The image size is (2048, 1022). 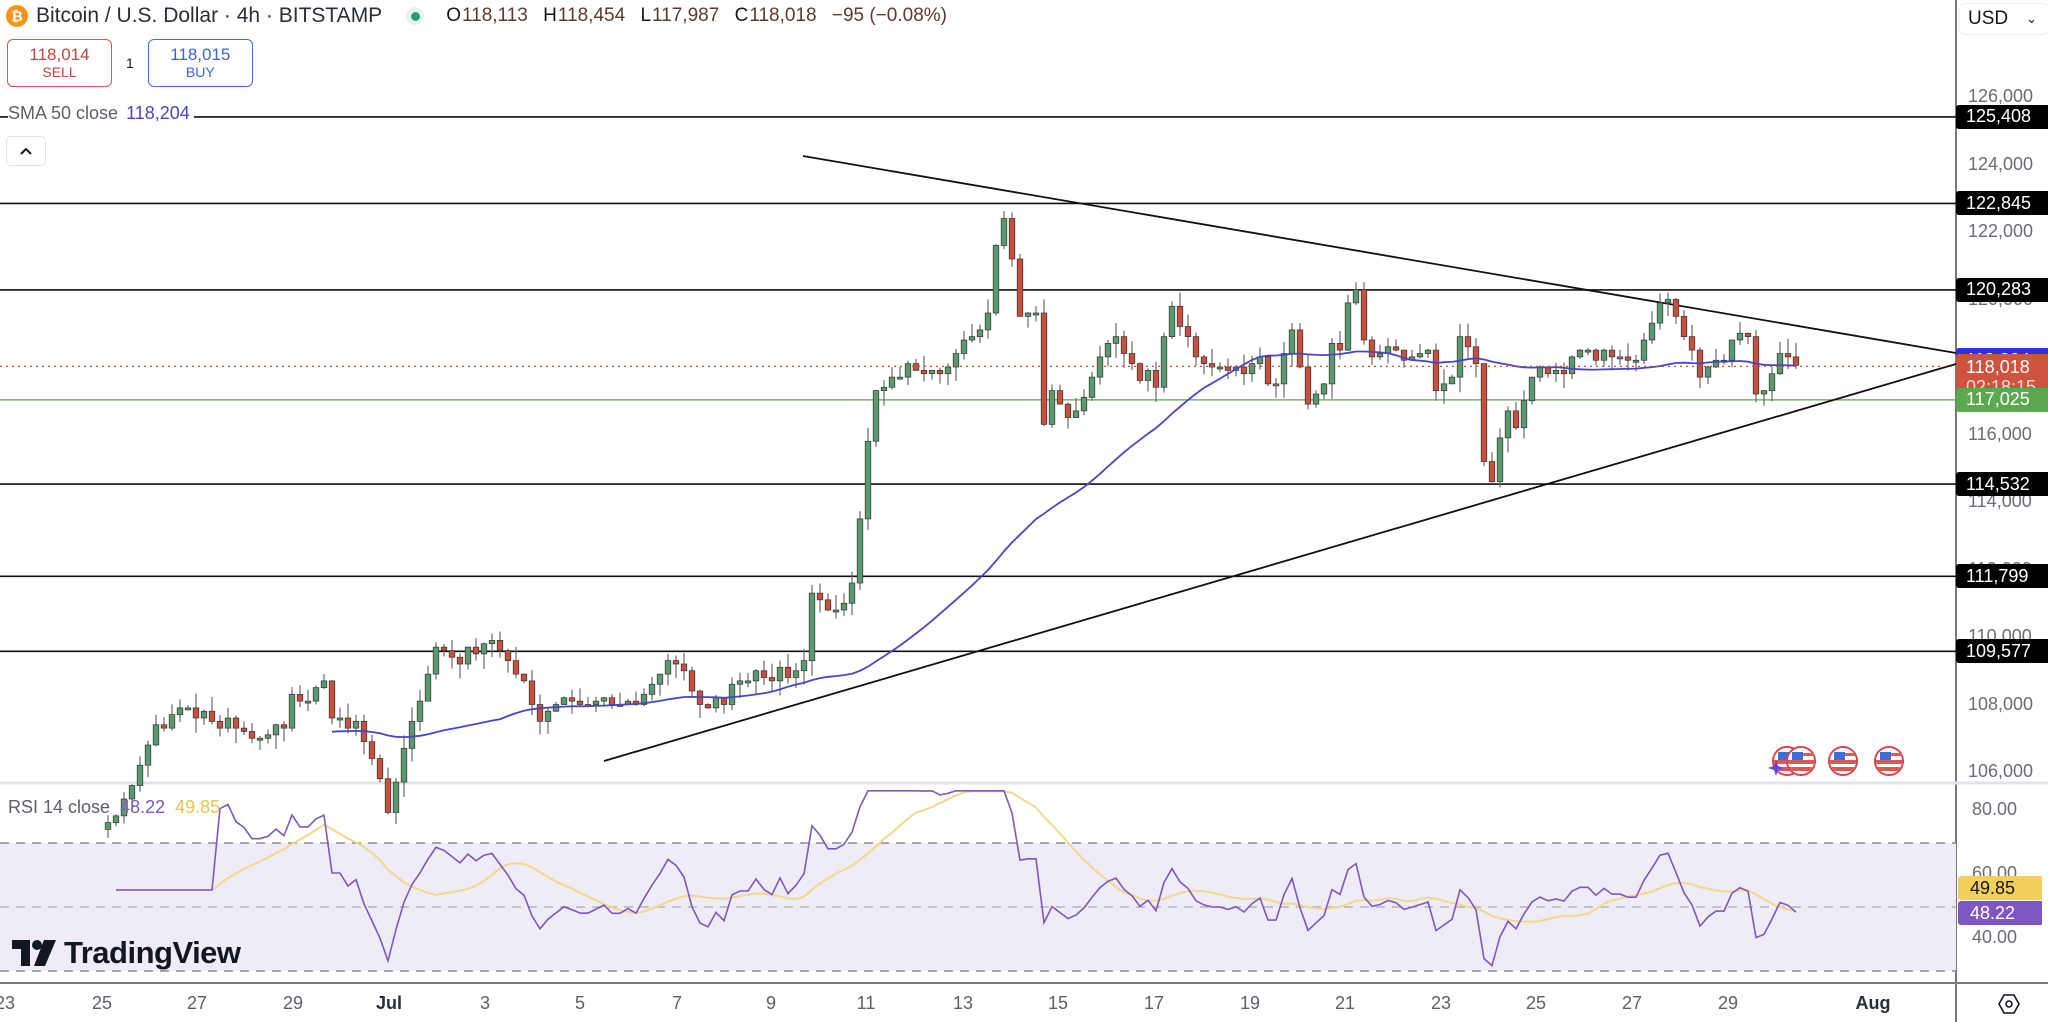 I want to click on rsi-line, so click(x=956, y=878).